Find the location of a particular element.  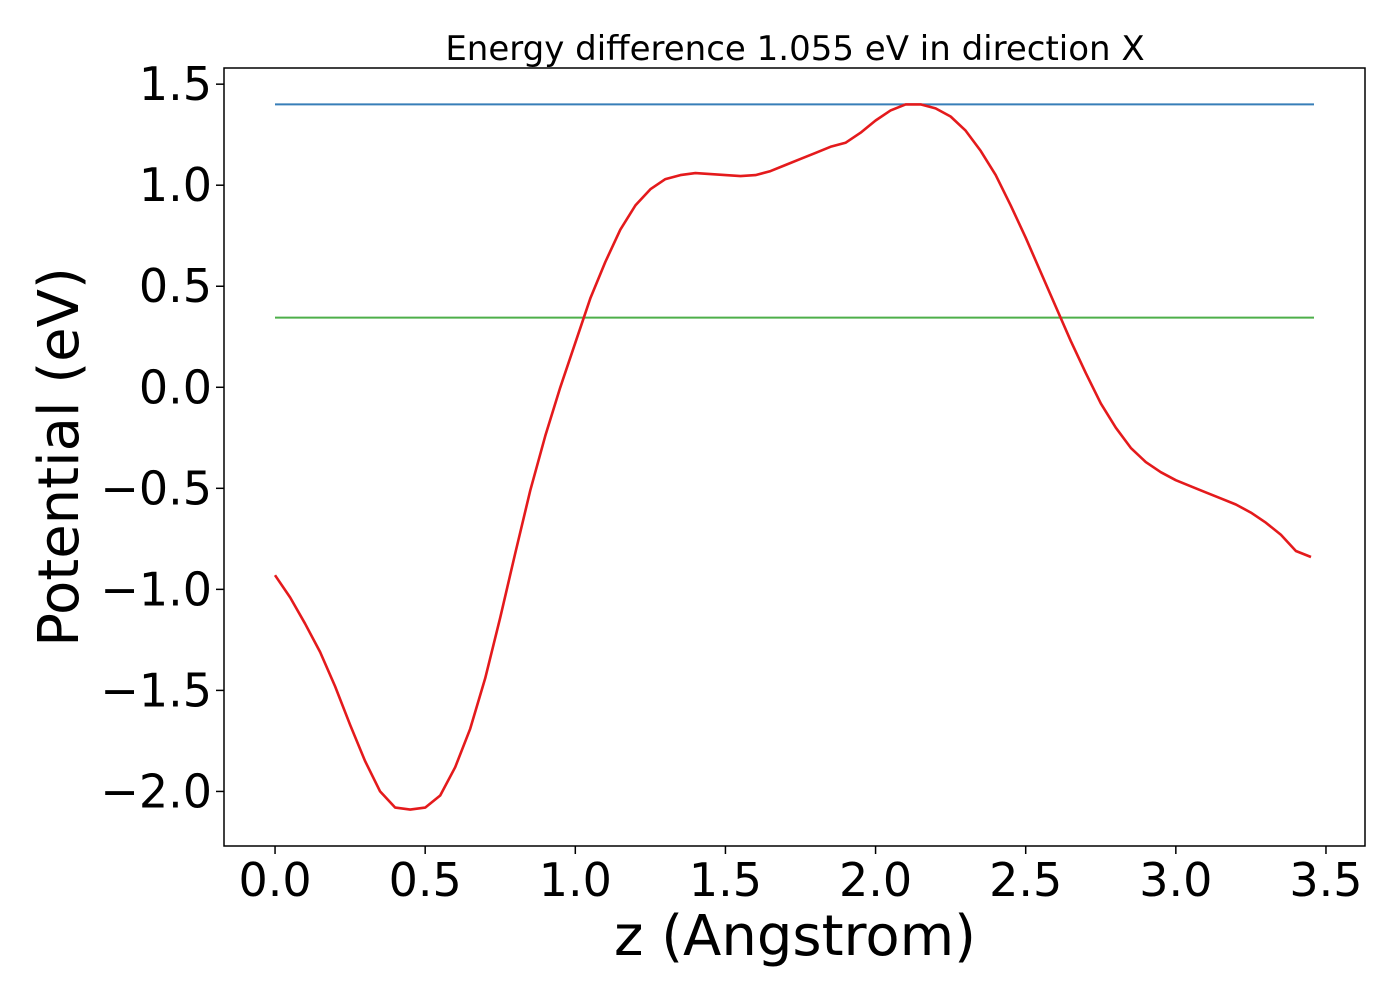

y-tick-label: −1.0 is located at coordinates (156, 589).